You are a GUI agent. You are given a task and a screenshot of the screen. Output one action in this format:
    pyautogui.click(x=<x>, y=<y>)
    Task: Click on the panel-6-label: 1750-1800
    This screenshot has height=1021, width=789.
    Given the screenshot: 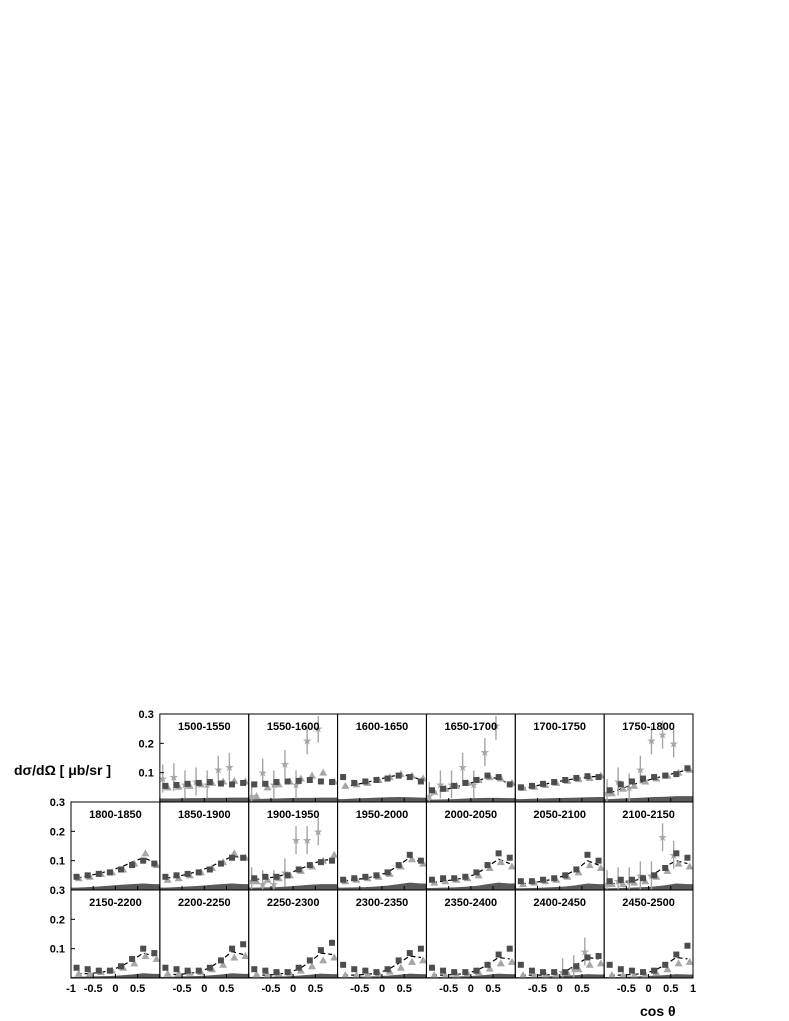 What is the action you would take?
    pyautogui.click(x=648, y=727)
    